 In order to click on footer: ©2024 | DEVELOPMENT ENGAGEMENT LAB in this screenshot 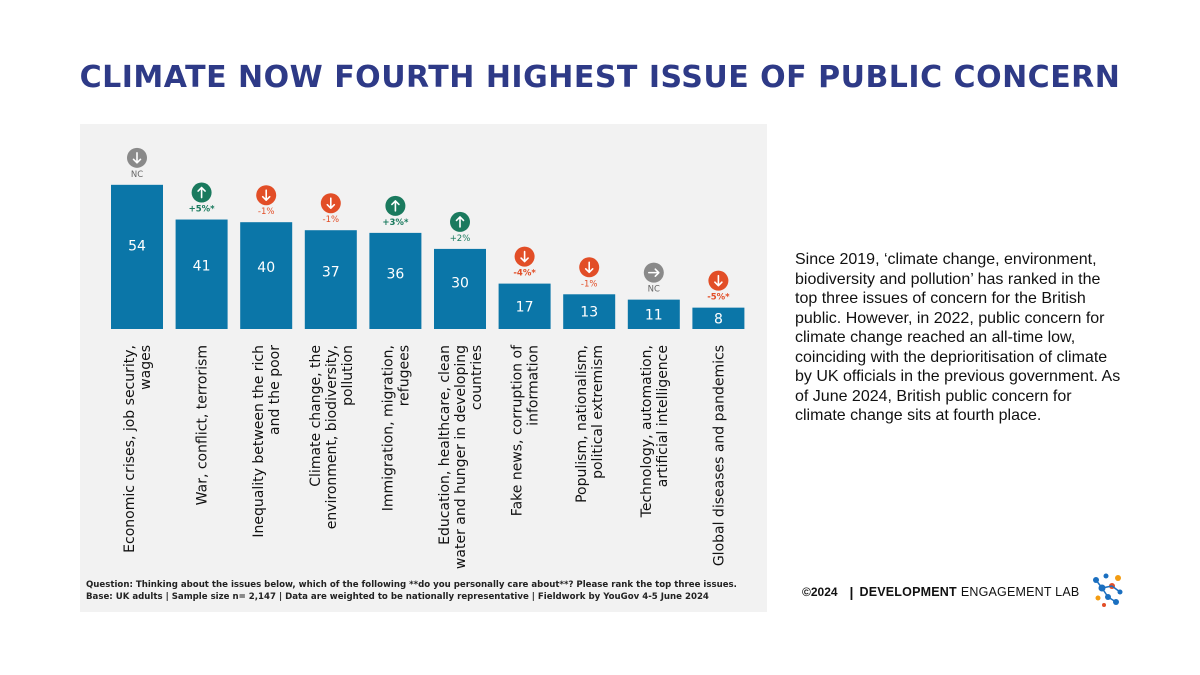, I will do `click(940, 592)`.